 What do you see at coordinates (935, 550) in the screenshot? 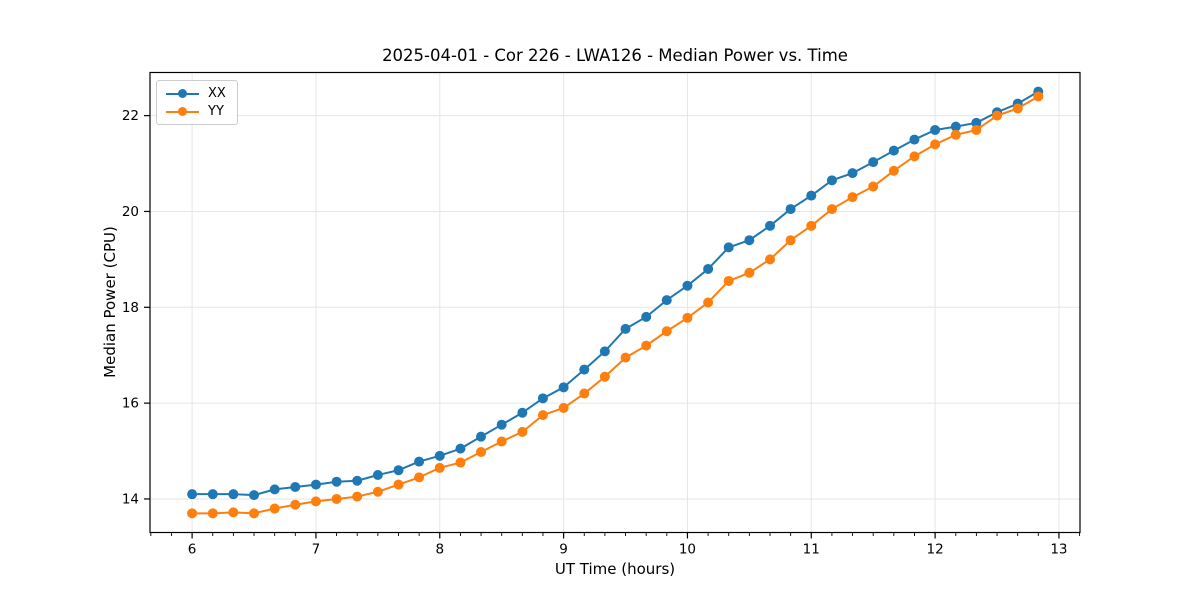
I see `x-tick-label: 12` at bounding box center [935, 550].